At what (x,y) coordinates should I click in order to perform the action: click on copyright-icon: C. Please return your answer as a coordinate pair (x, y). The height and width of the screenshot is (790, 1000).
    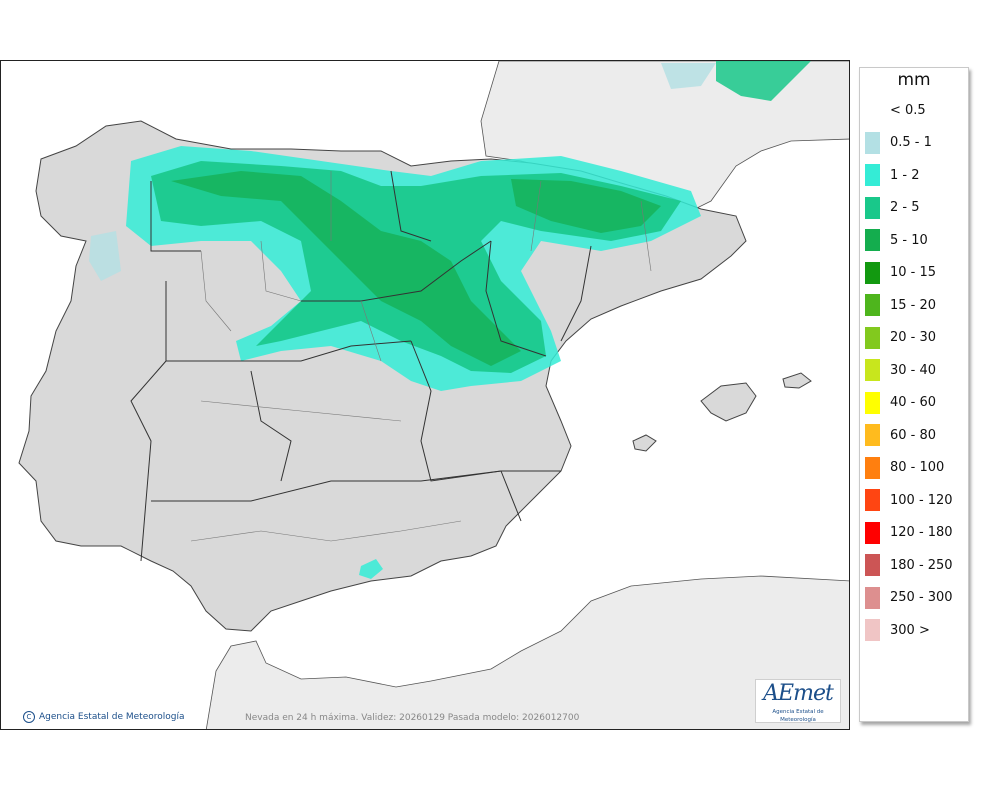
    Looking at the image, I should click on (29, 717).